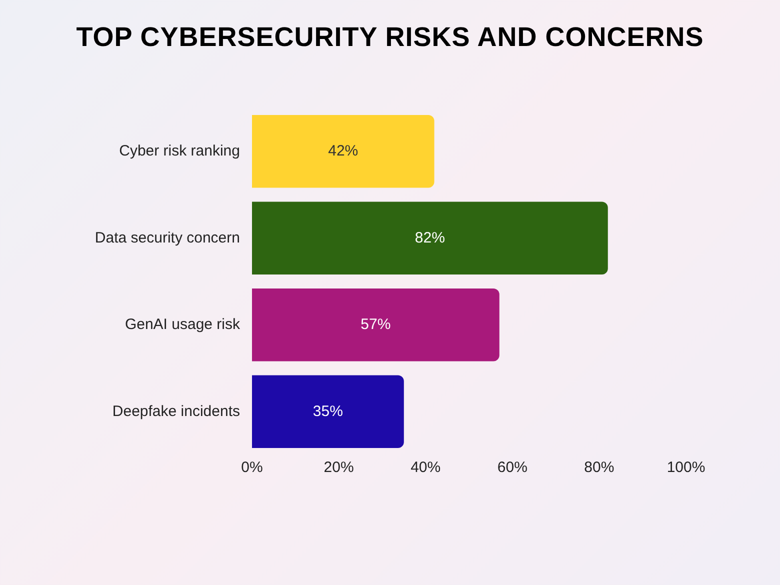  I want to click on x-tick-label: 80%, so click(599, 467).